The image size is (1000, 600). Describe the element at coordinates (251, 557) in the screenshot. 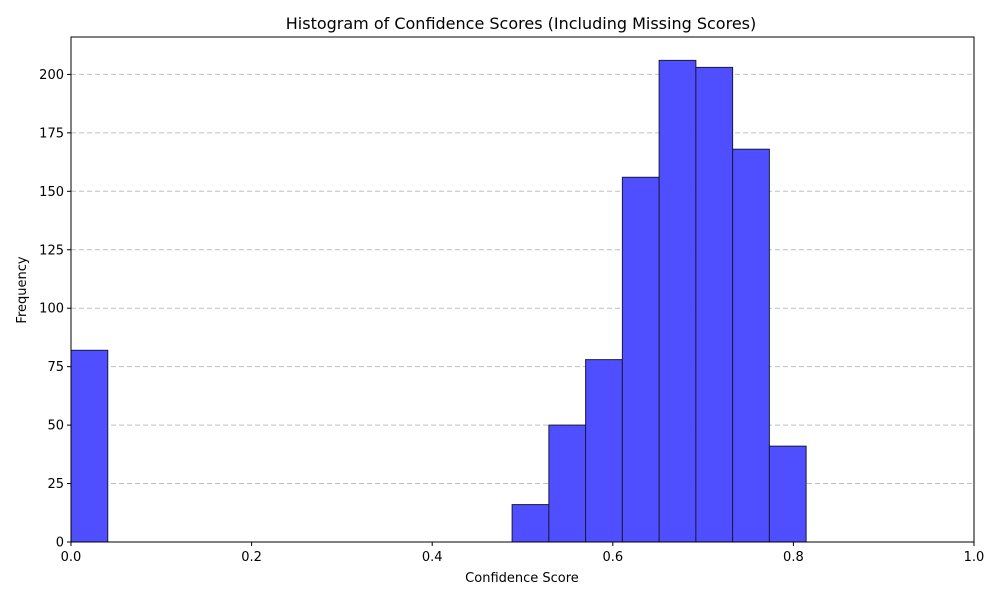

I see `x-tick-label: 0.2` at that location.